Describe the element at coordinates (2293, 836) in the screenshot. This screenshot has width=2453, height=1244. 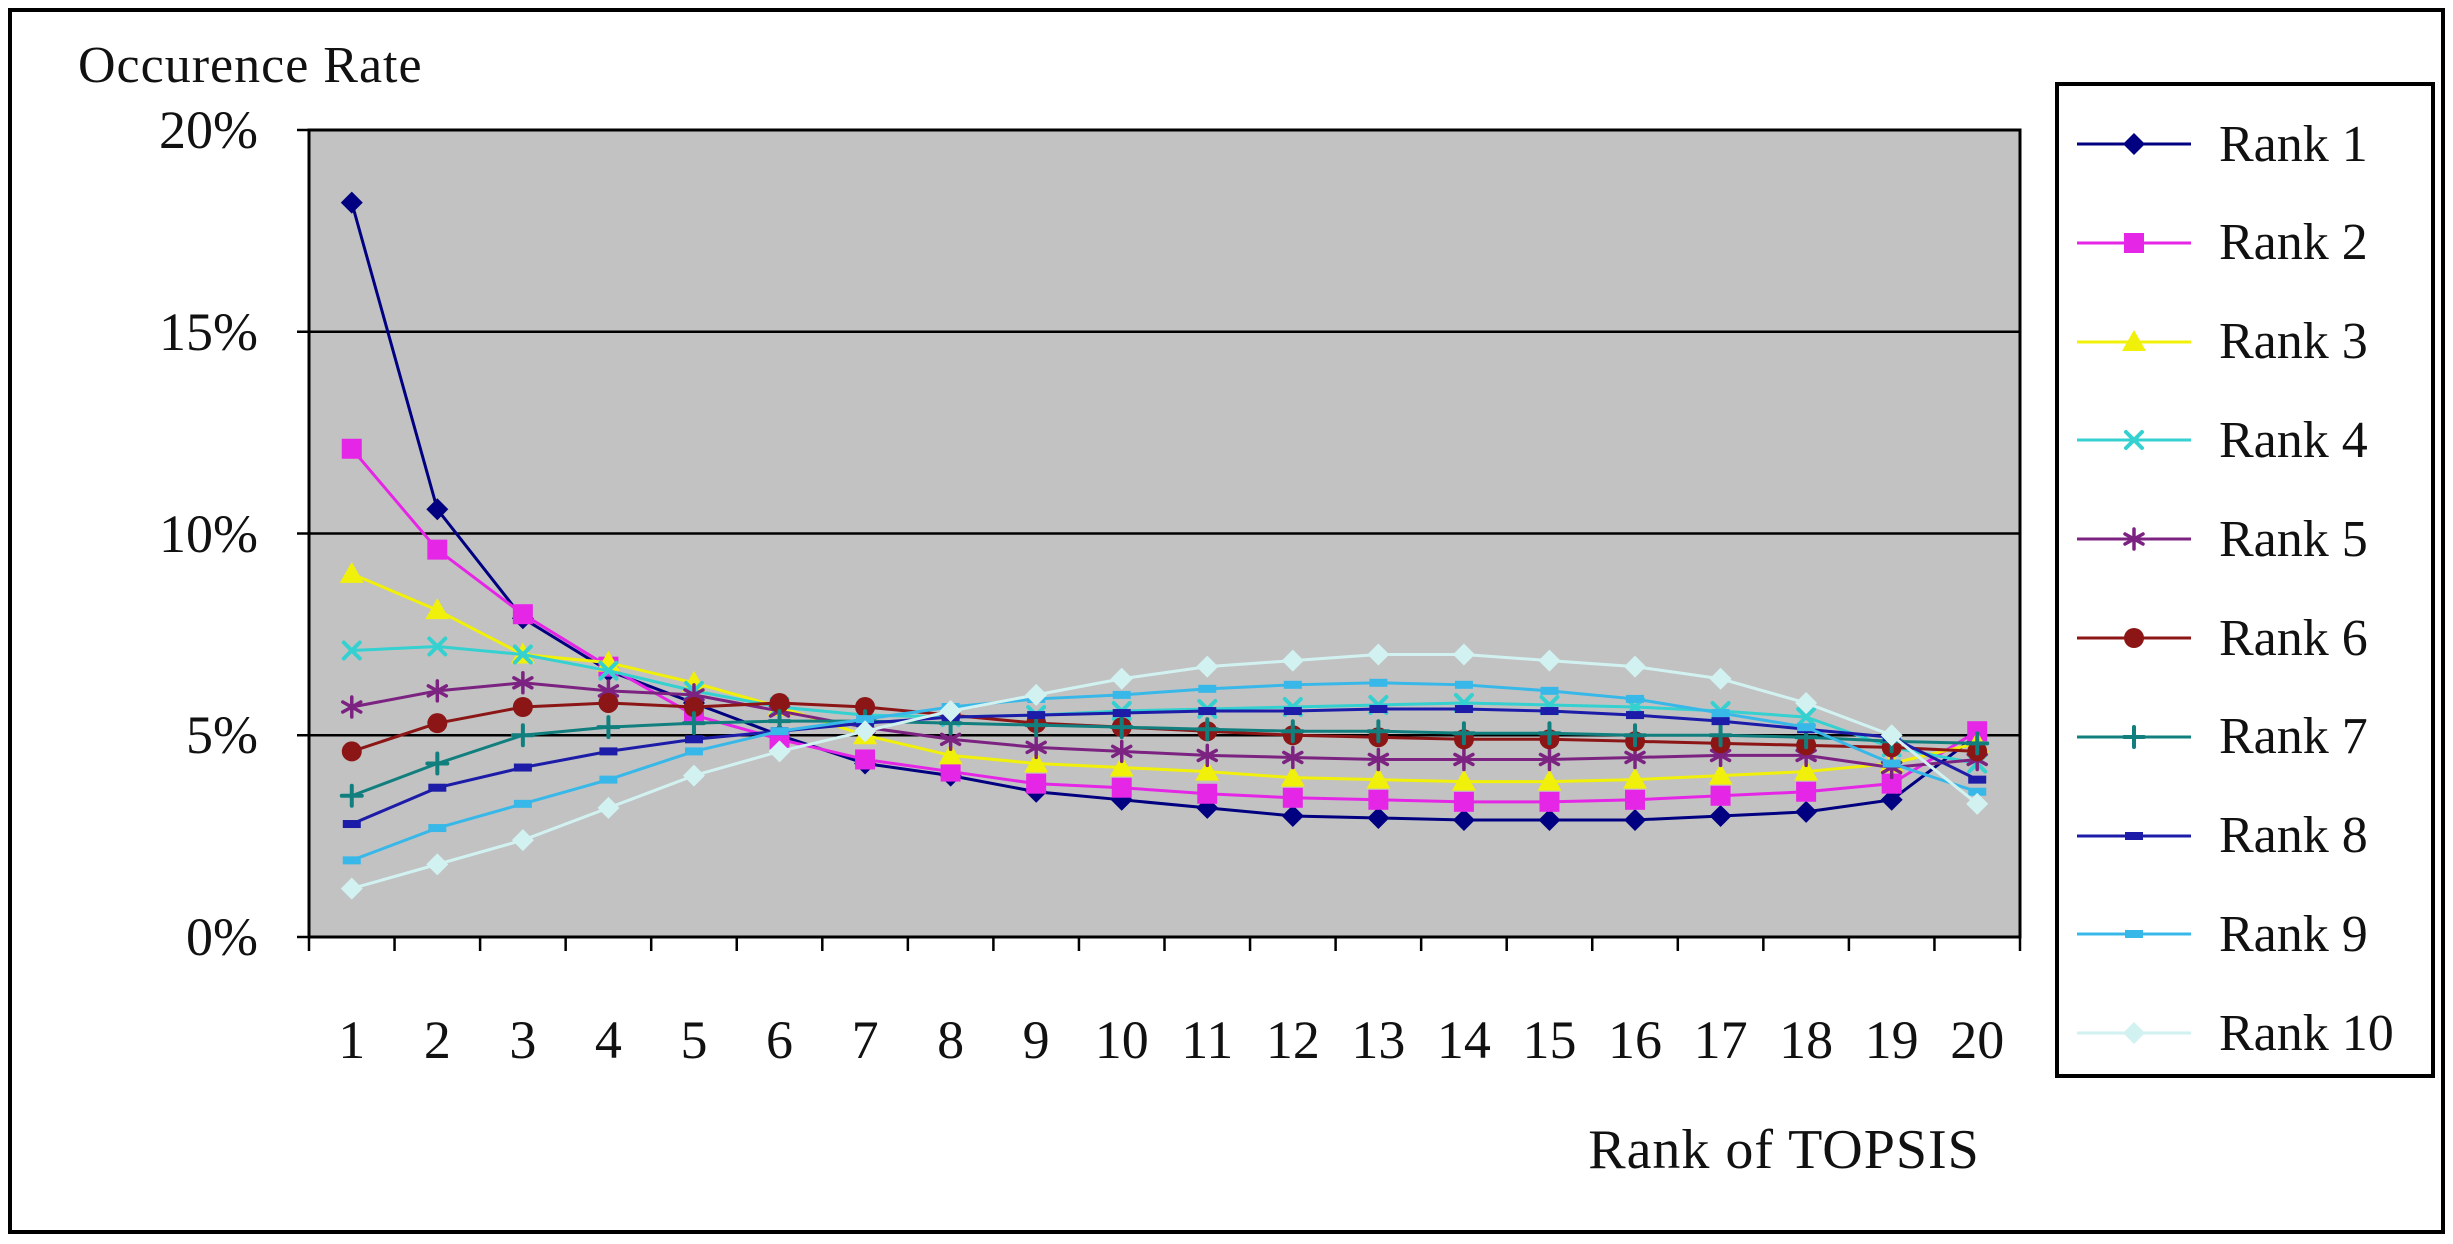
I see `legend-label: Rank 8` at that location.